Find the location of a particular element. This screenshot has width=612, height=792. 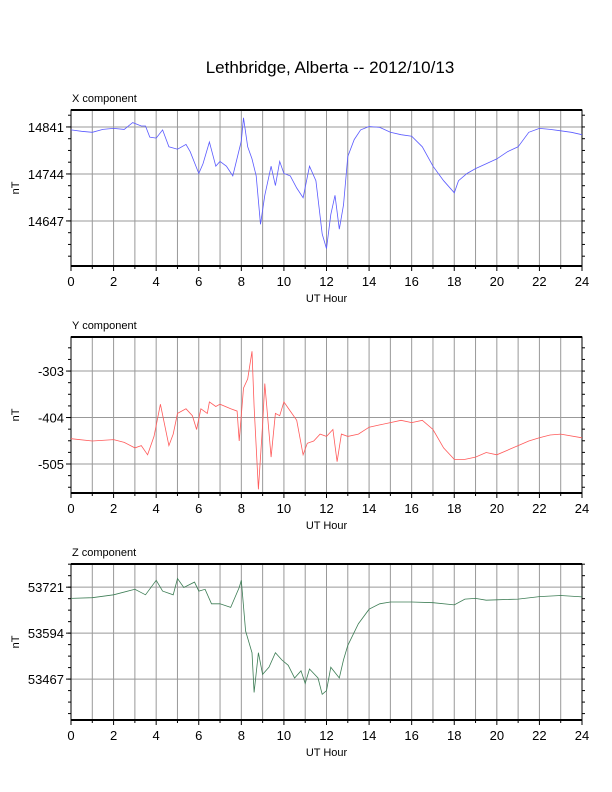

y-tick-label: -404 is located at coordinates (51, 418).